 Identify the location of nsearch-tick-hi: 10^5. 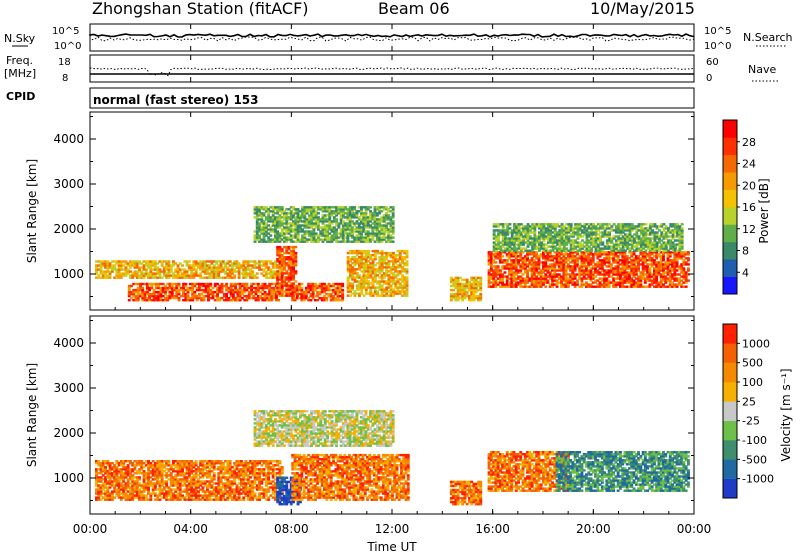
(717, 31).